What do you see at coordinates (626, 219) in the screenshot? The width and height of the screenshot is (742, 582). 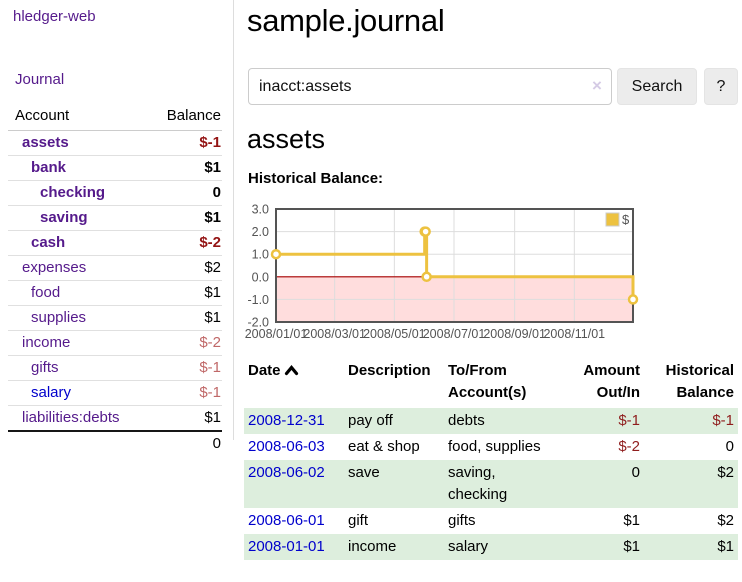 I see `legend-label: $` at bounding box center [626, 219].